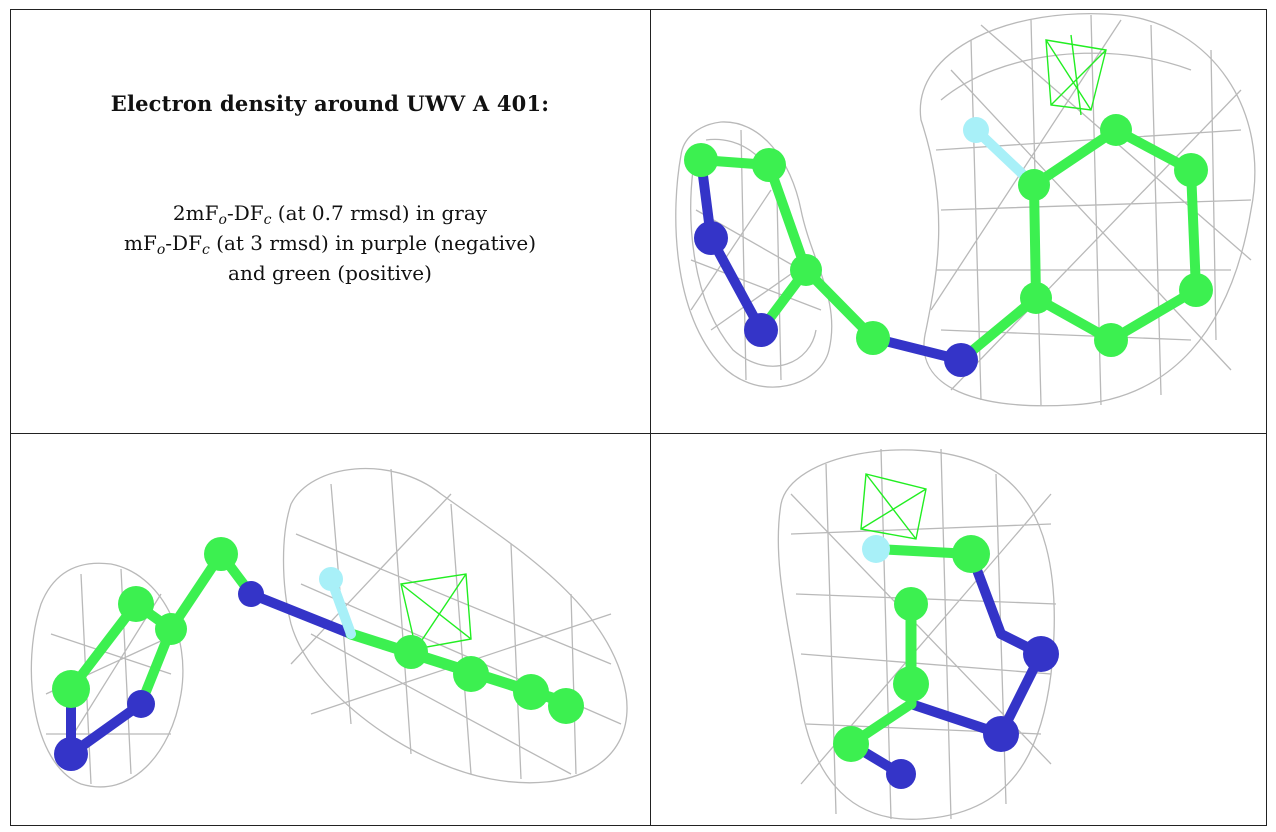 This screenshot has height=832, width=1276. What do you see at coordinates (638, 9) in the screenshot?
I see `table-border-top` at bounding box center [638, 9].